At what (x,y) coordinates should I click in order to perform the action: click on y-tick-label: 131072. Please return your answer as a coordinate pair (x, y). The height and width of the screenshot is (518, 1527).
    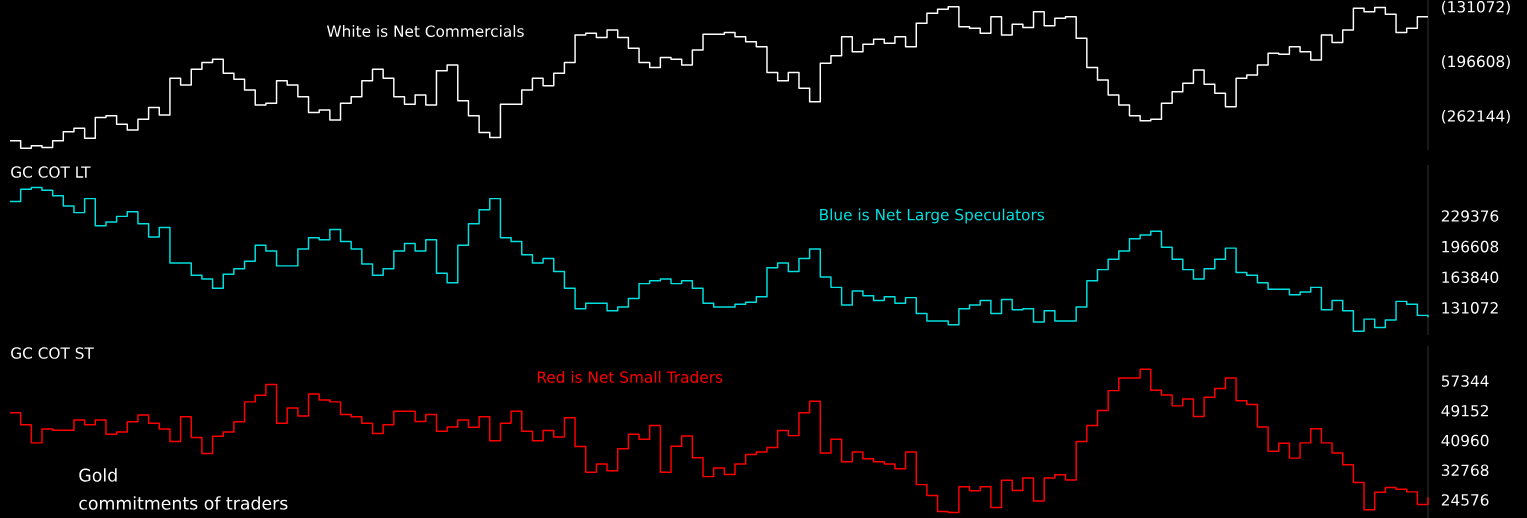
    Looking at the image, I should click on (1470, 308).